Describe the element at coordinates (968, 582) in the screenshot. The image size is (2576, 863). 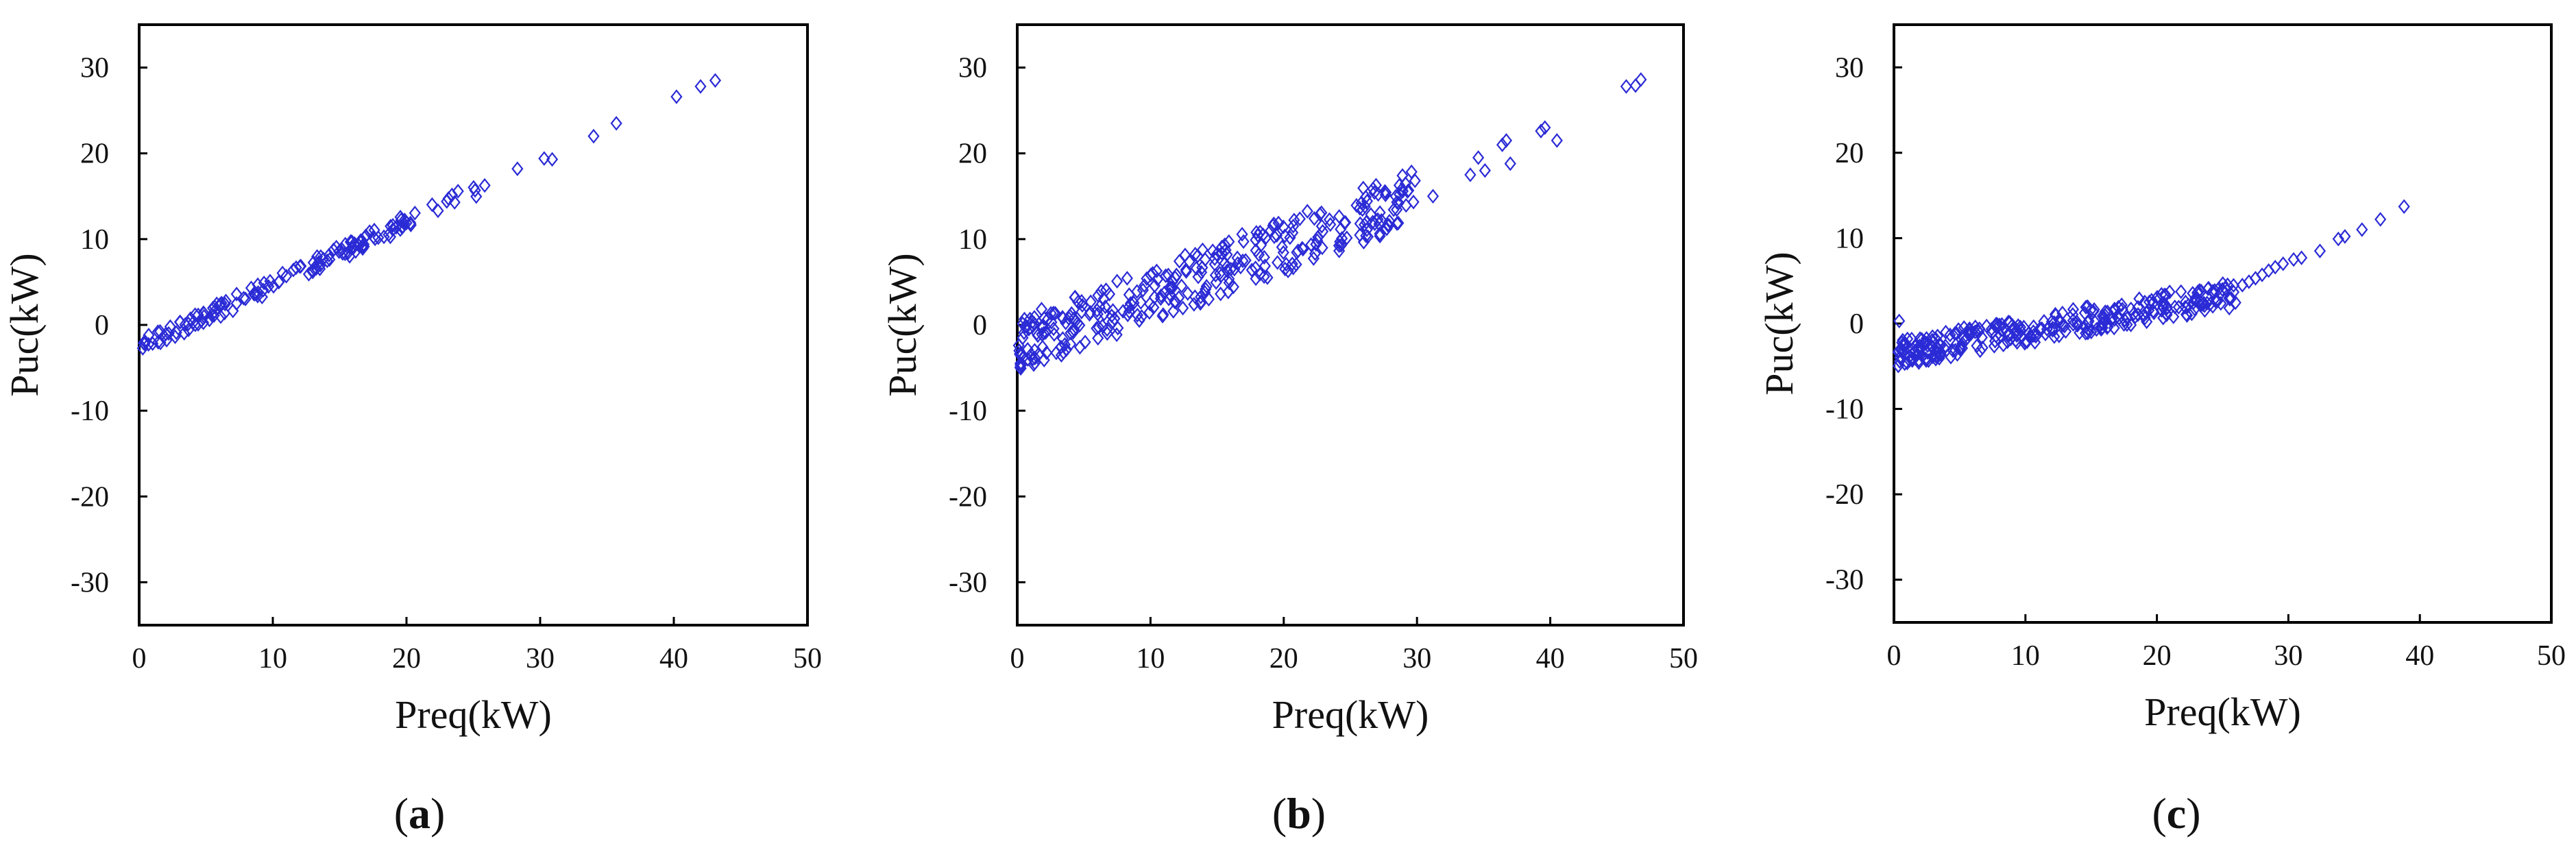
I see `y-tick-label: -30` at that location.